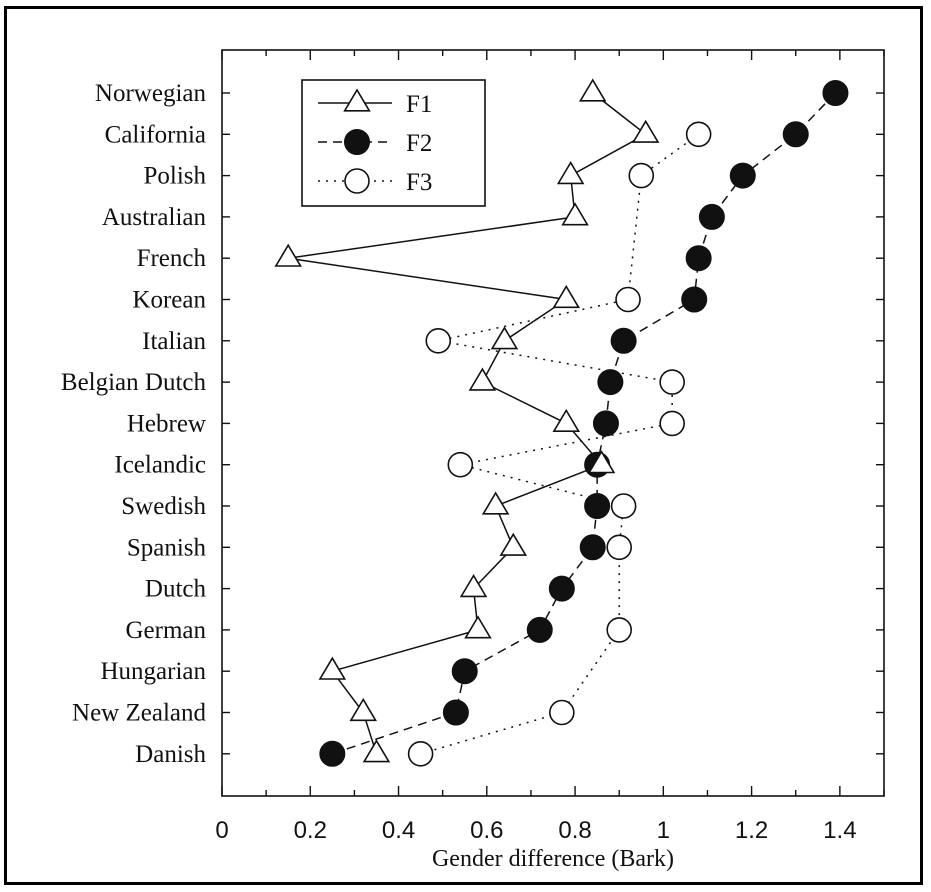  I want to click on x-tick-label: 0.2, so click(310, 830).